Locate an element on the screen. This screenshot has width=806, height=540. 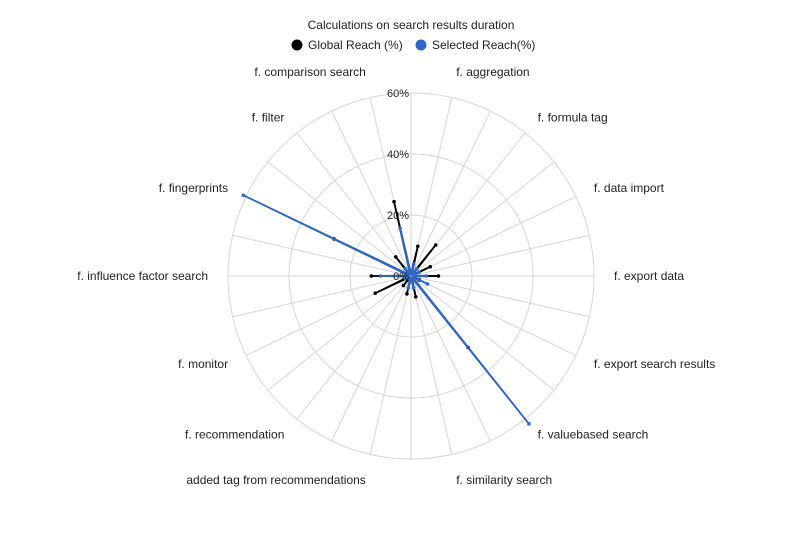
tick-label-0: 0% is located at coordinates (401, 277).